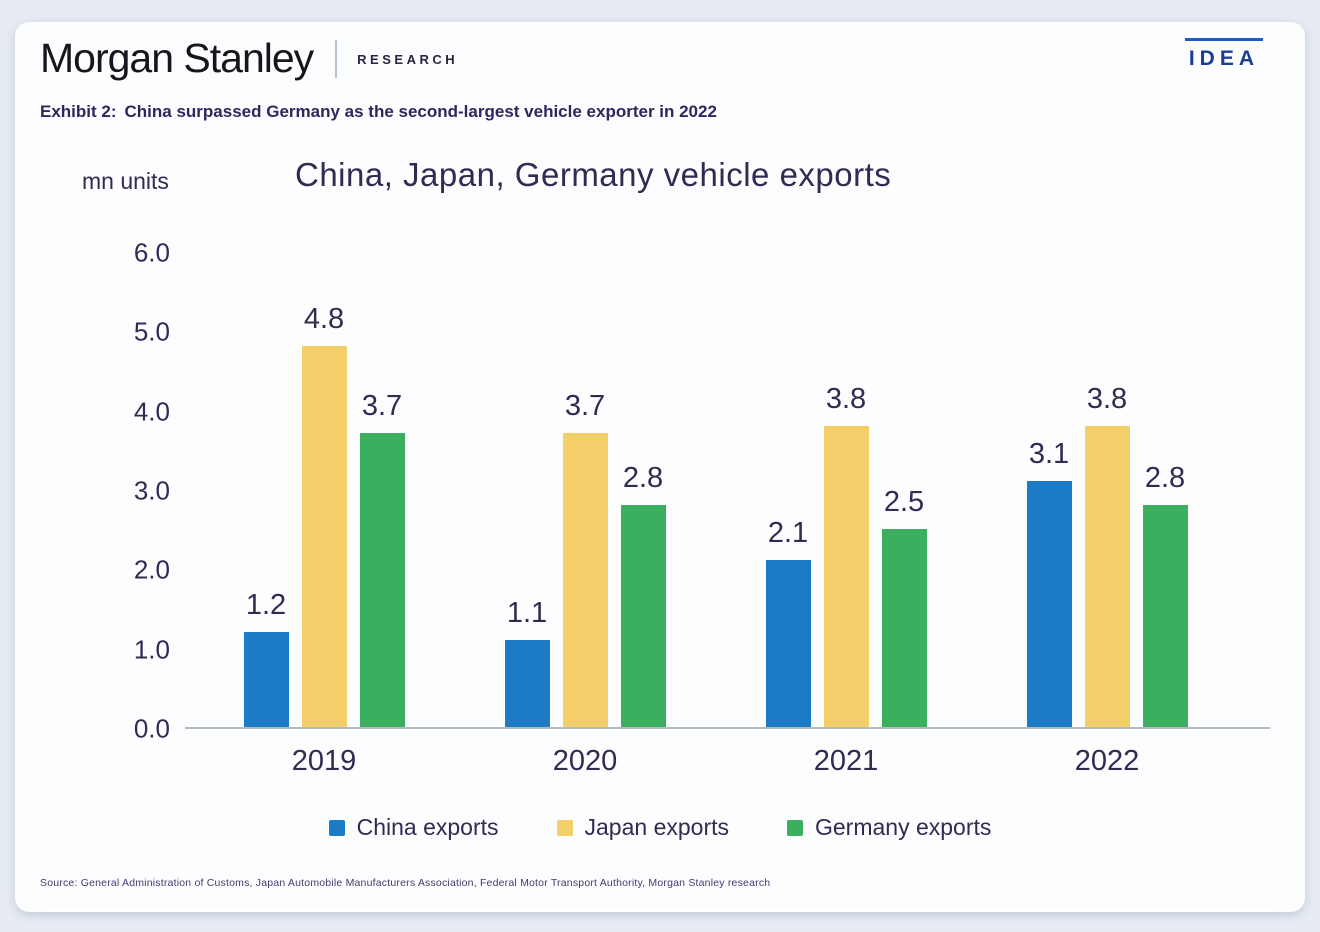  Describe the element at coordinates (1165, 594) in the screenshot. I see `bar-germany-2022: 2.8` at that location.